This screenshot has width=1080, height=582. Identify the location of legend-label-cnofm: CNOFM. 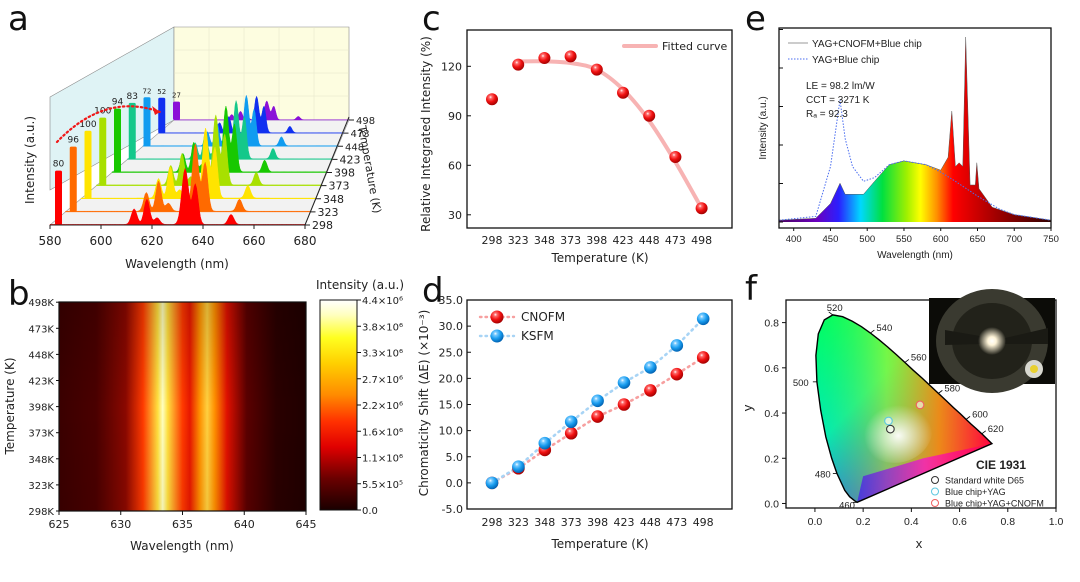
(543, 317).